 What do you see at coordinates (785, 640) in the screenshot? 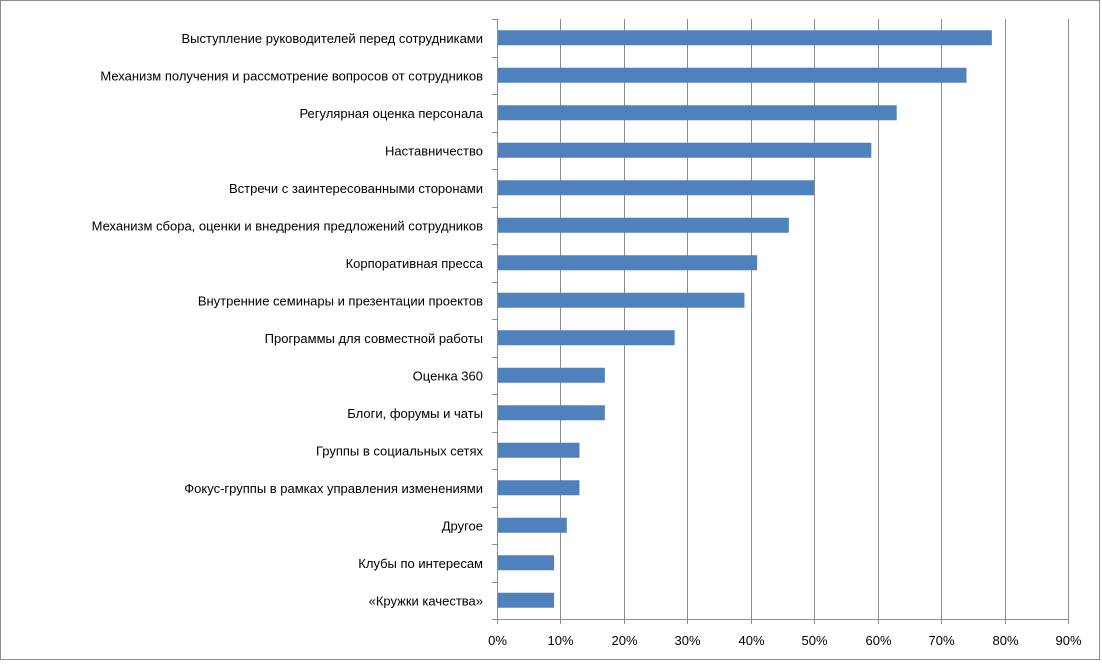
I see `x-tick-labels: 0% 10% 20% 30% 40% 50% 60% 70% 80% 90%` at bounding box center [785, 640].